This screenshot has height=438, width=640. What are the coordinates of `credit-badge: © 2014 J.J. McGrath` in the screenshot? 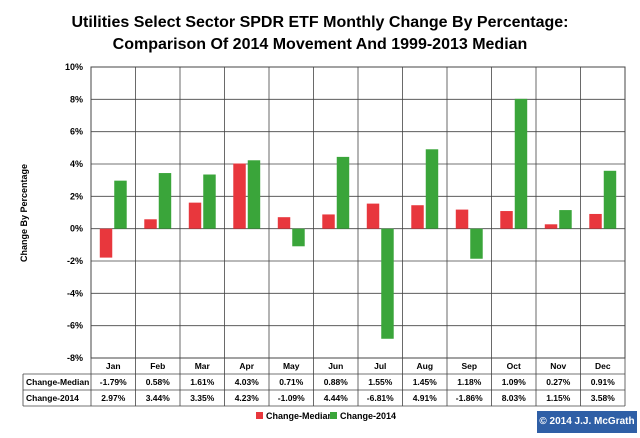 It's located at (587, 422).